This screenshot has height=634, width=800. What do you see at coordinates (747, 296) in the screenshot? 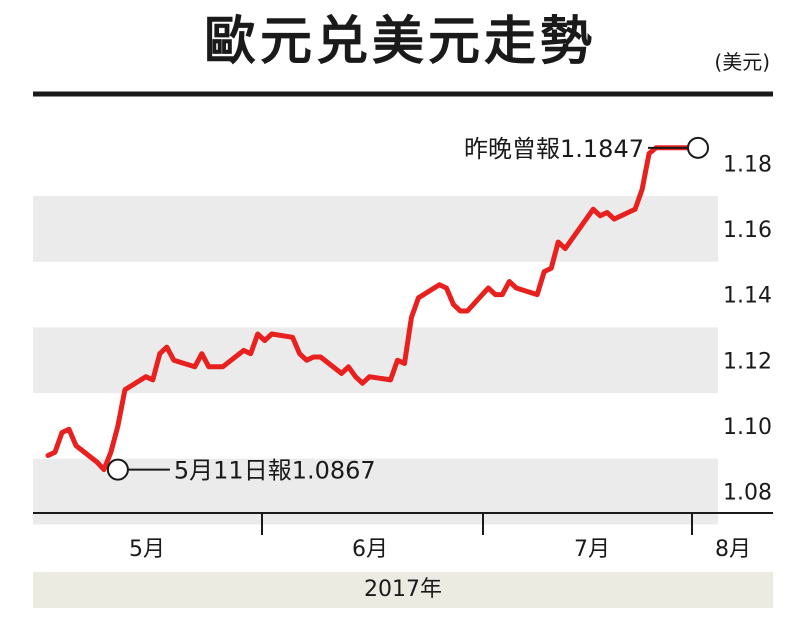
I see `y-tick-label: 1.14` at bounding box center [747, 296].